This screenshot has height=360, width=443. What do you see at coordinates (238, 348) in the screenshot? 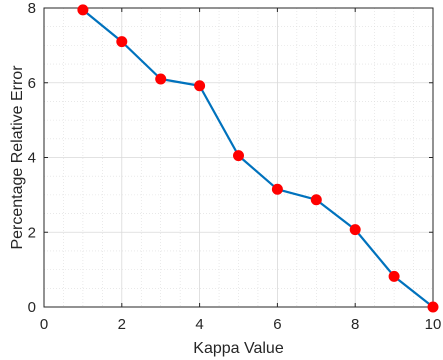
I see `x-axis-title: Kappa Value` at bounding box center [238, 348].